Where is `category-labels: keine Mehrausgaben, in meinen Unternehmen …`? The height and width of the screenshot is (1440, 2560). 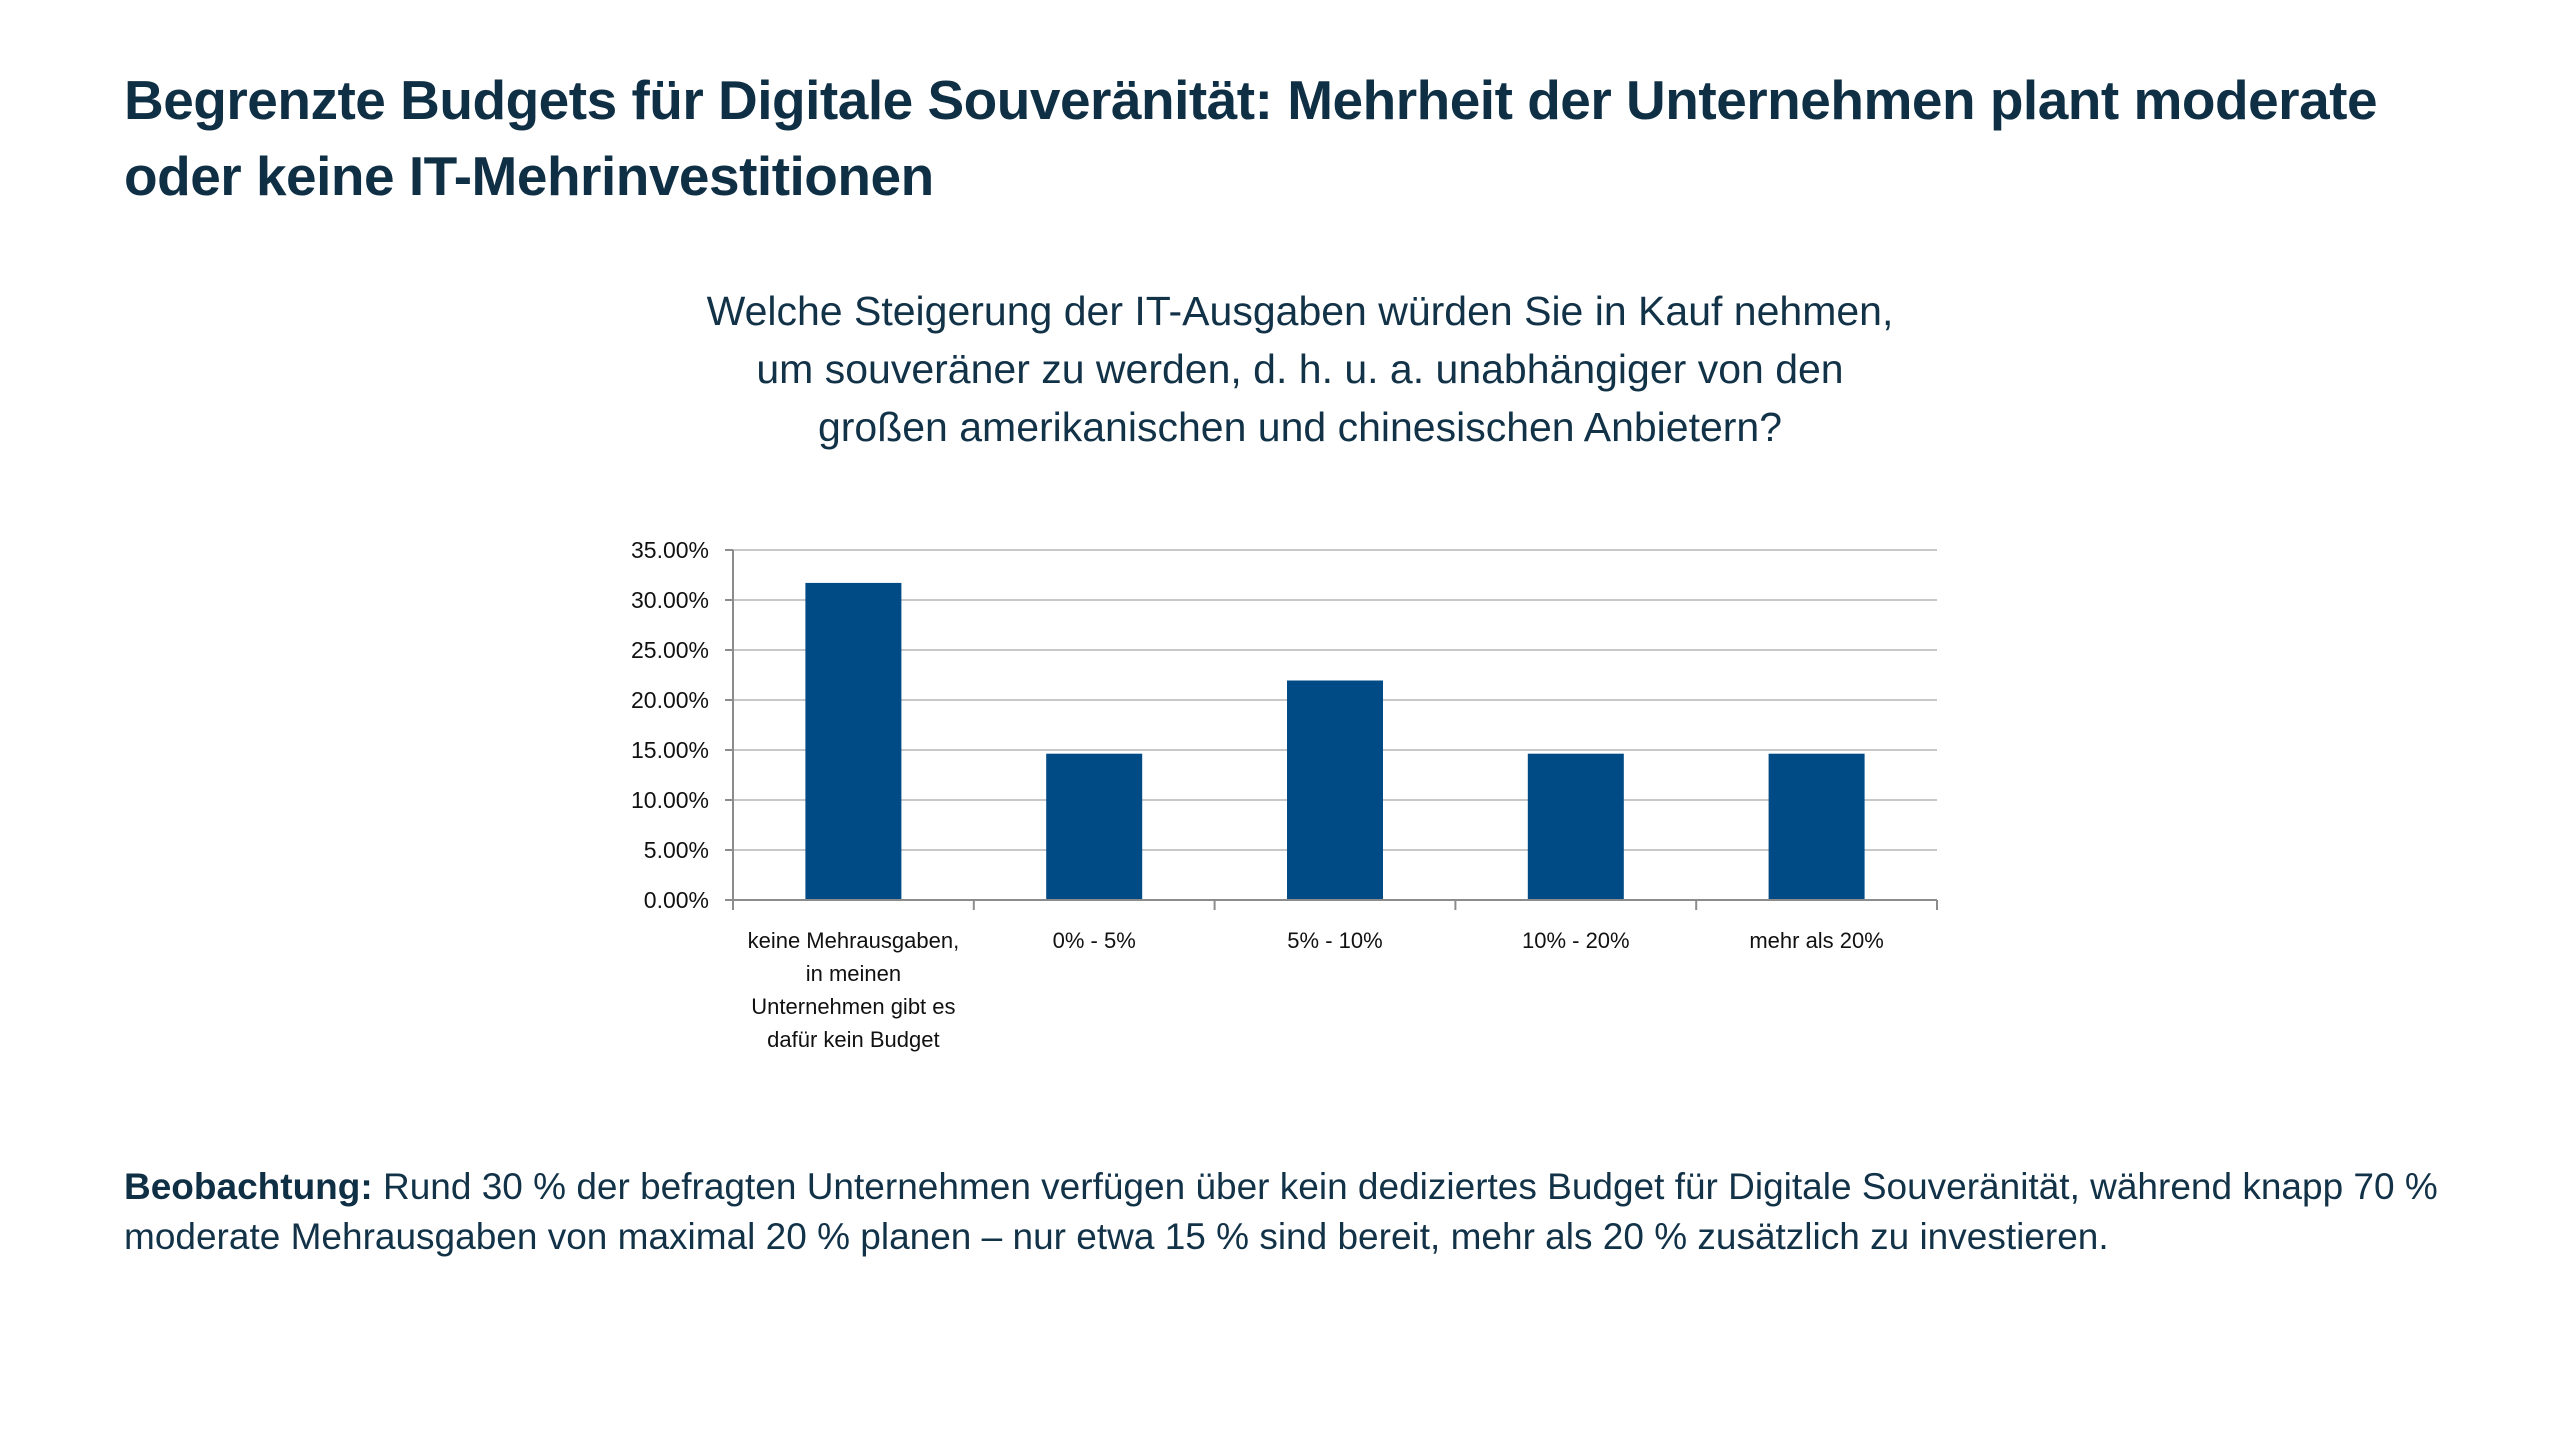
category-labels: keine Mehrausgaben, in meinen Unternehmen … is located at coordinates (1316, 990).